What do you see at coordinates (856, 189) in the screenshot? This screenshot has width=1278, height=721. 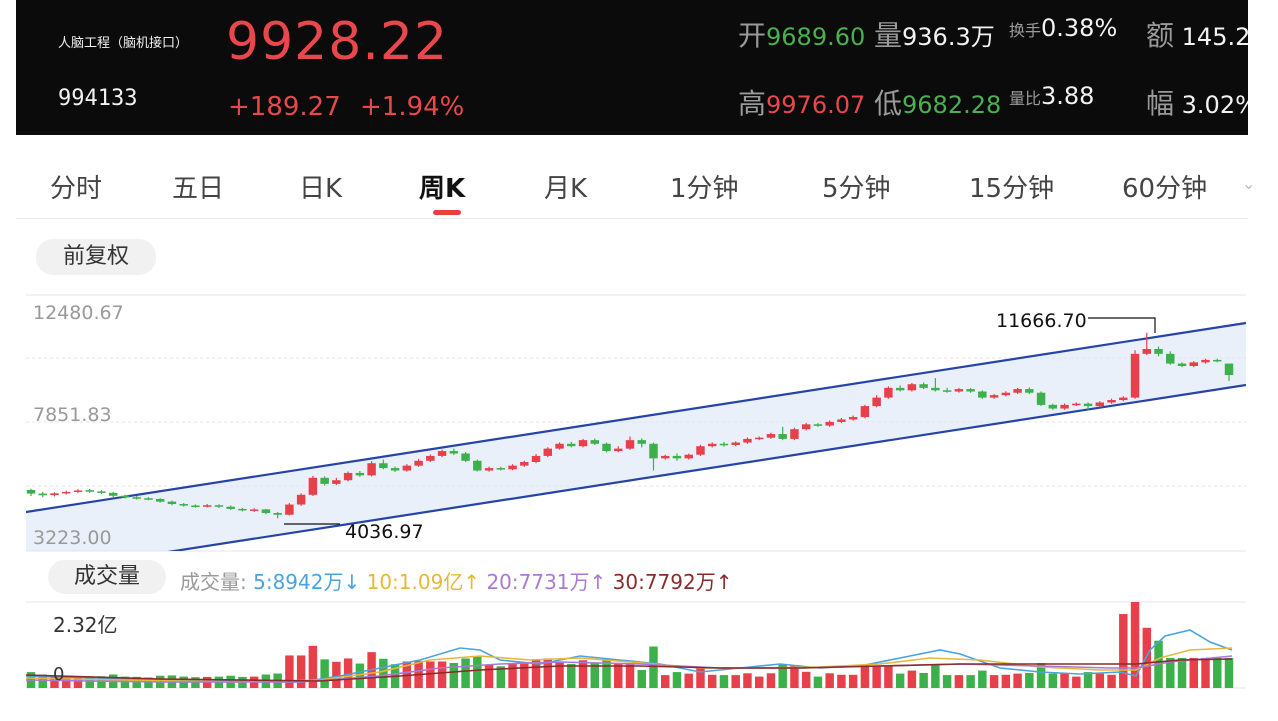 I see `tab-5min: 5分钟` at bounding box center [856, 189].